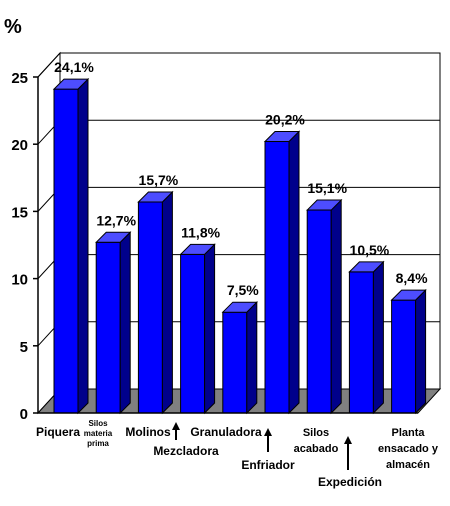 The image size is (450, 506). I want to click on x-tick-label-silos-acabado: Silos acabado, so click(316, 441).